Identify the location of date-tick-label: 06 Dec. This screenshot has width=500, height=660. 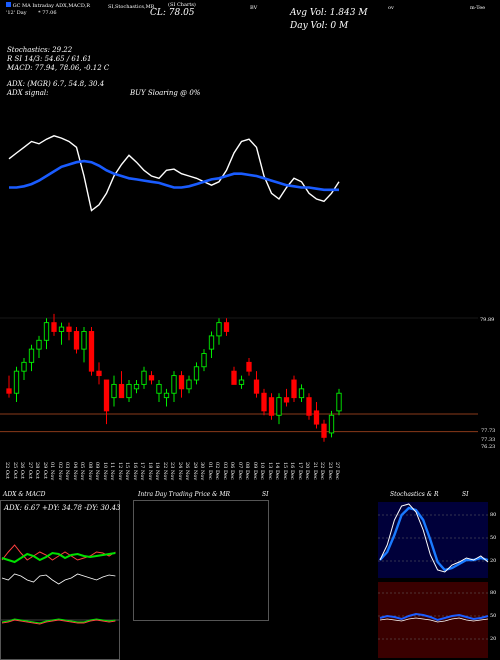
(232, 471).